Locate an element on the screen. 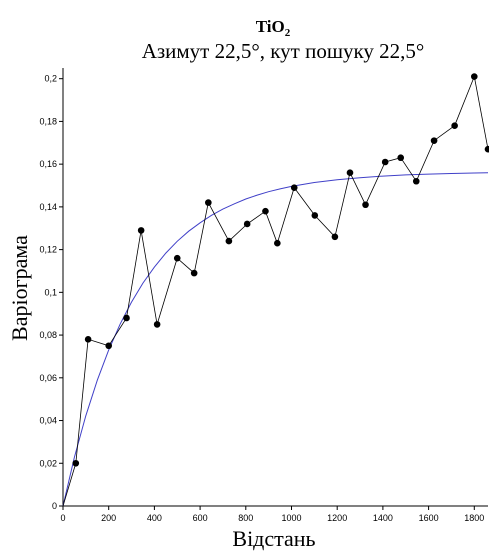 This screenshot has width=489, height=551. y-tick-label: 0,02 is located at coordinates (48, 463).